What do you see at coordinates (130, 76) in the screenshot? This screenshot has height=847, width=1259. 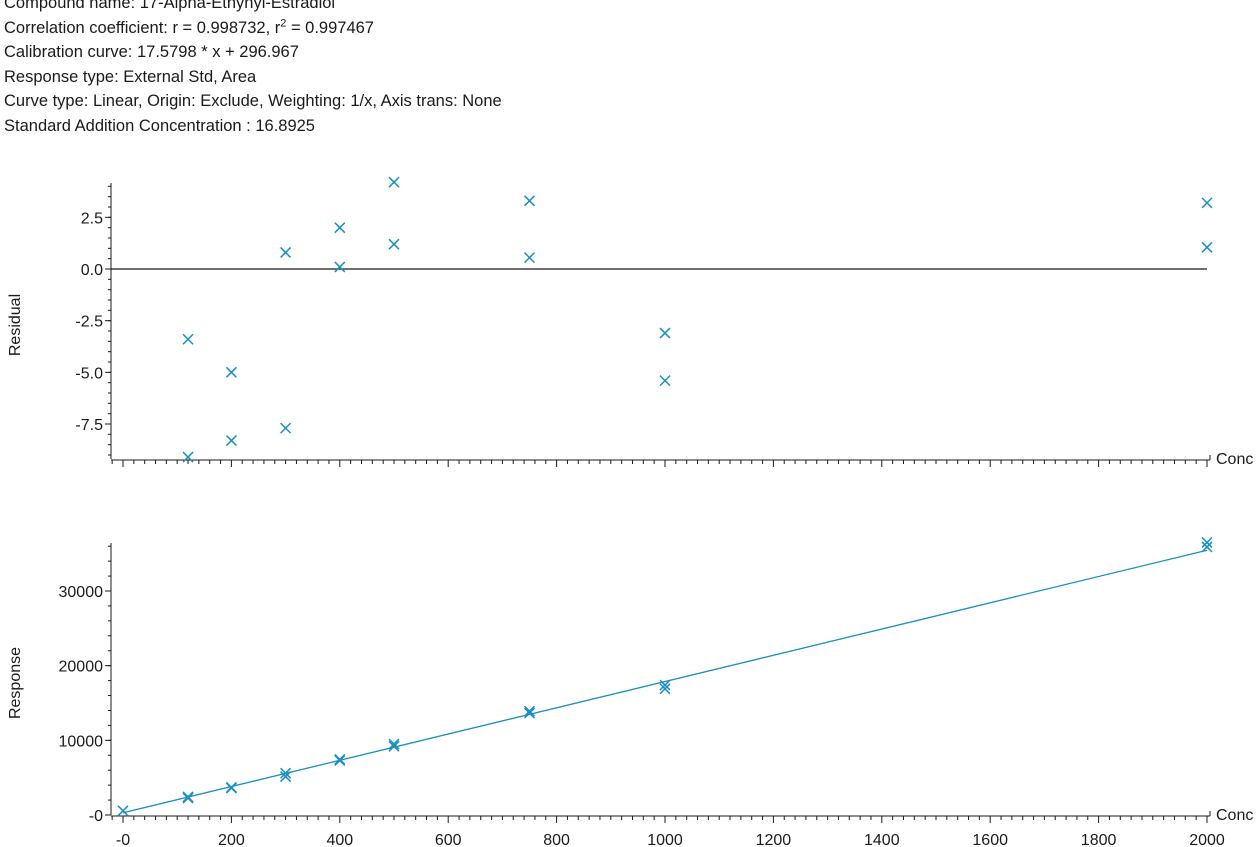 I see `response-type-line: Response type: External Std, Area` at bounding box center [130, 76].